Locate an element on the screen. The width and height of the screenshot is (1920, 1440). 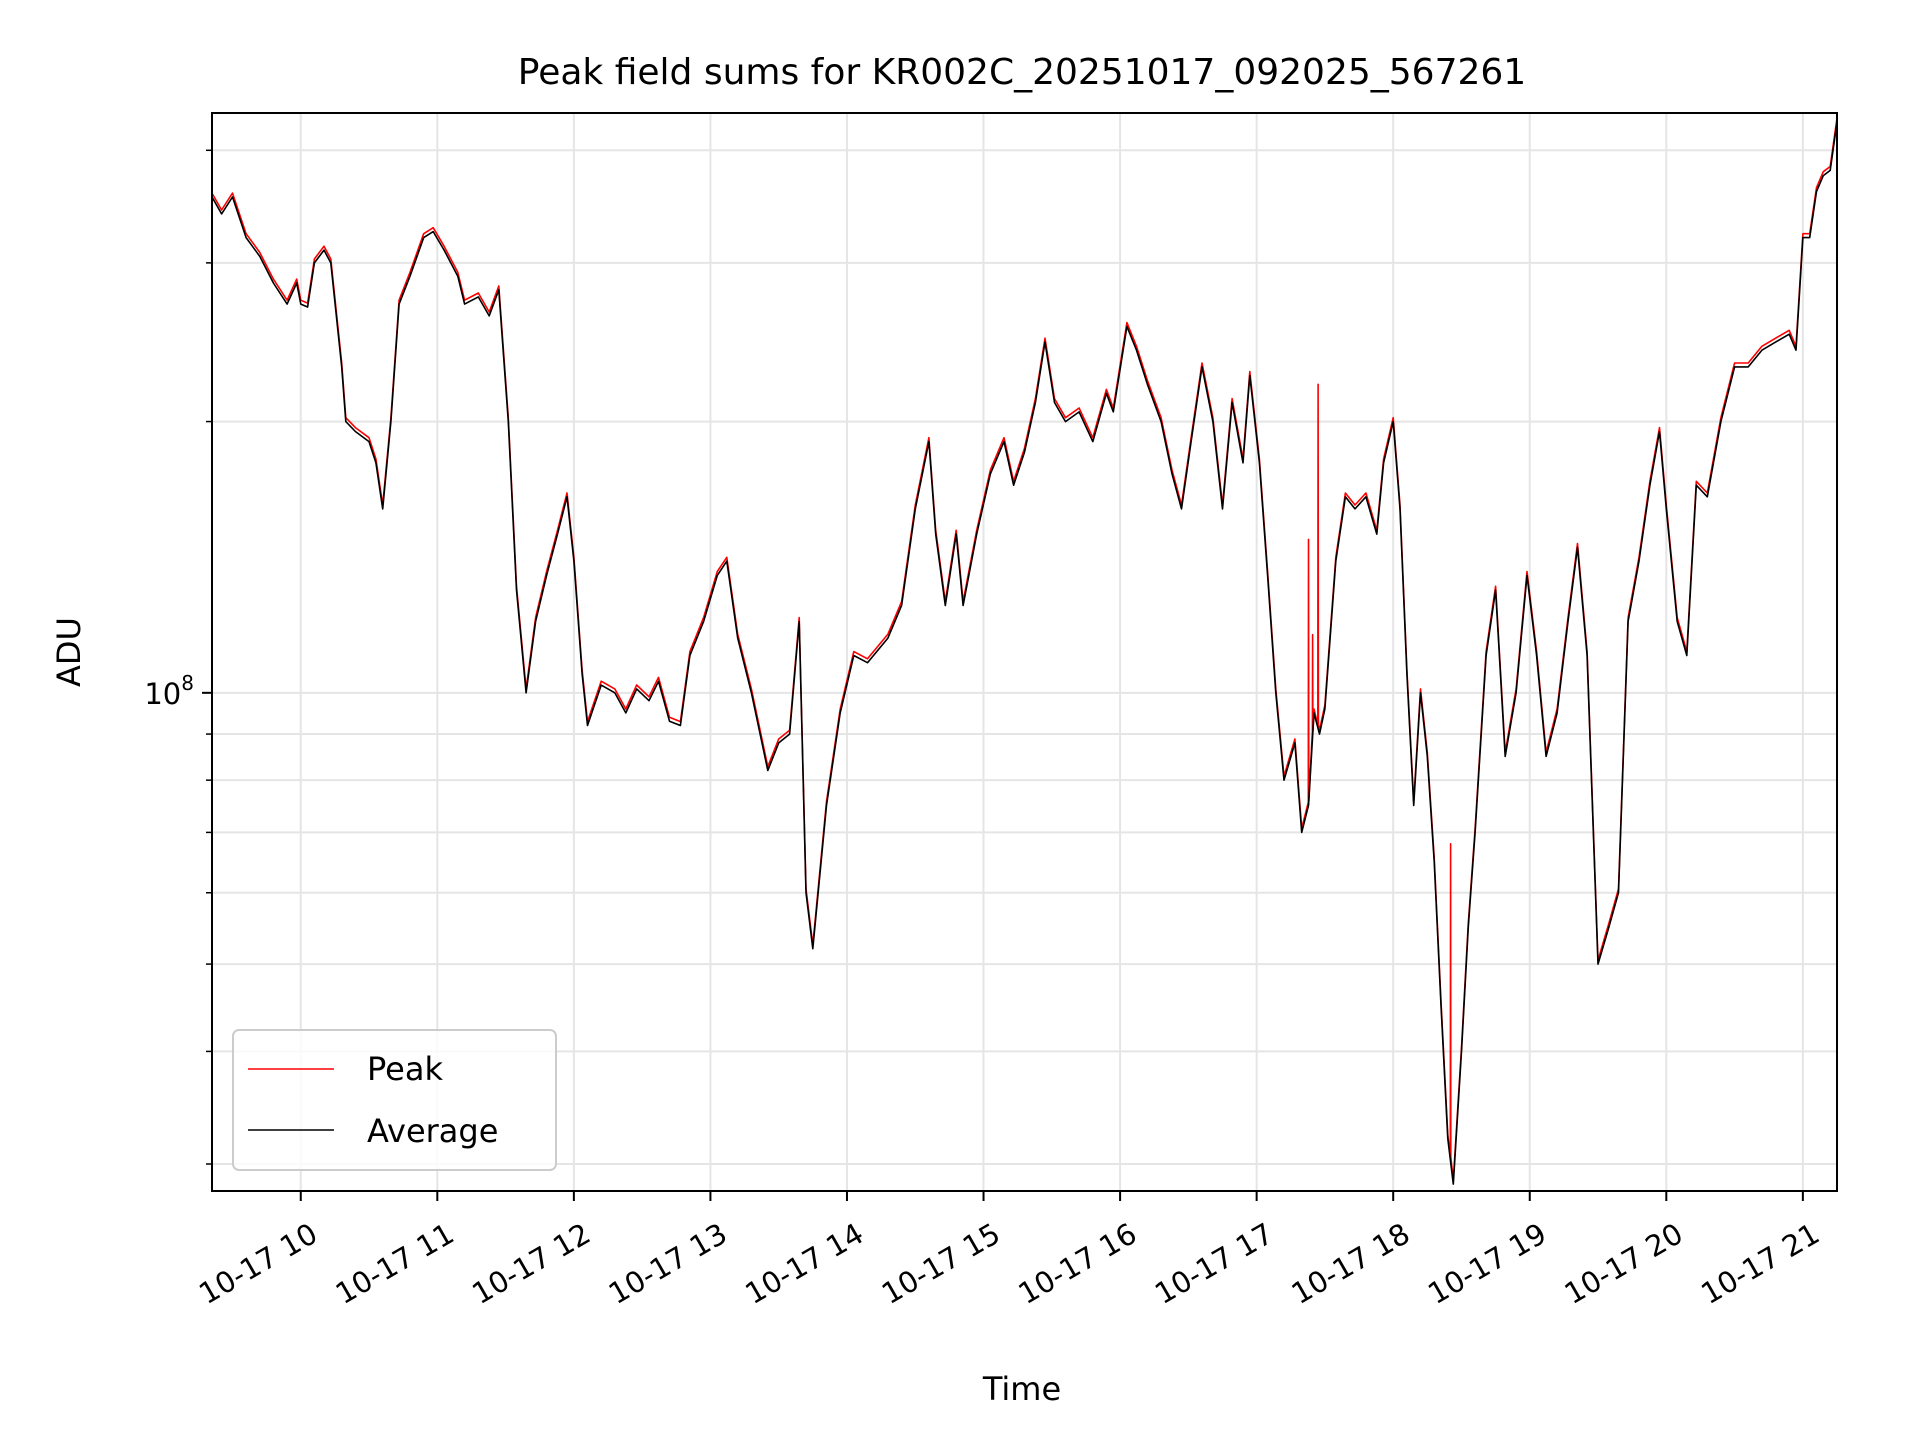
y-tick-label: 108 is located at coordinates (169, 691).